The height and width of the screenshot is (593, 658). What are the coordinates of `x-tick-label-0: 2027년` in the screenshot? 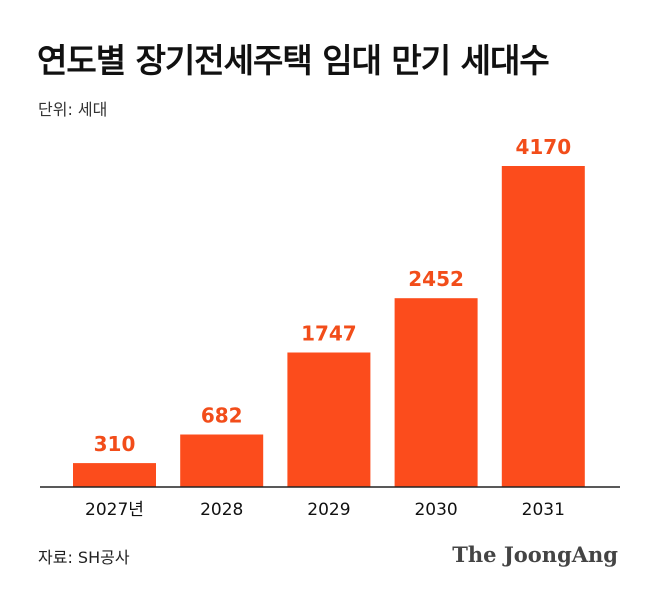 It's located at (114, 510).